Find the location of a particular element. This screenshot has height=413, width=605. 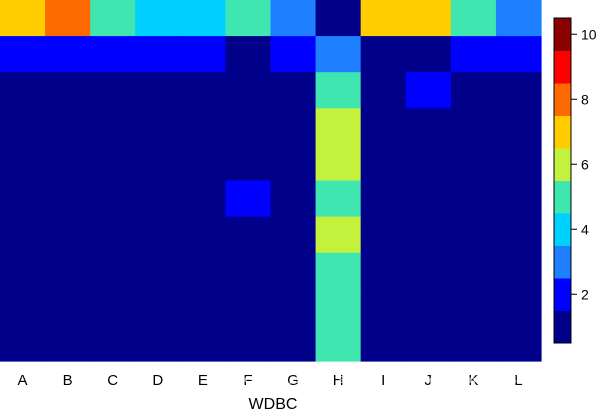

x-tick-labels: A B C D E F G H I J K L is located at coordinates (270, 380).